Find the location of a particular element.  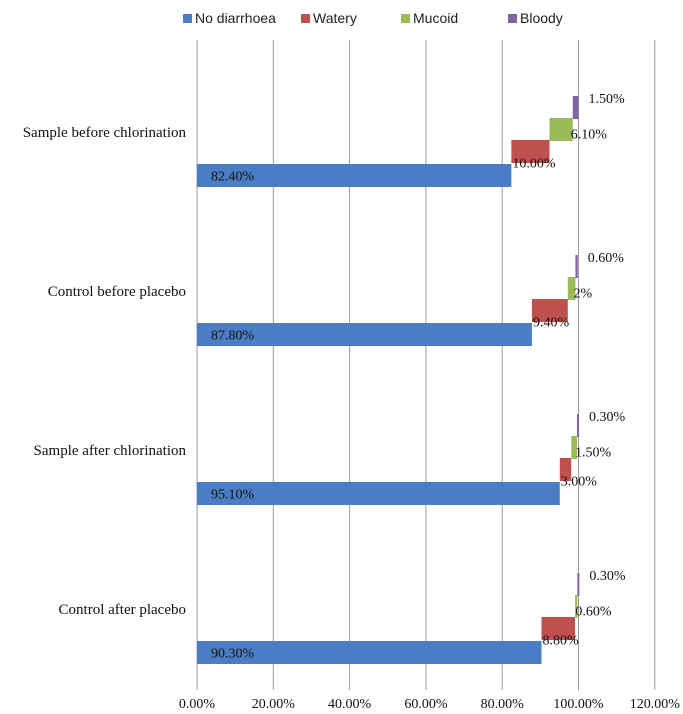

bar-mucoid-sample-after-chlorination is located at coordinates (574, 447).